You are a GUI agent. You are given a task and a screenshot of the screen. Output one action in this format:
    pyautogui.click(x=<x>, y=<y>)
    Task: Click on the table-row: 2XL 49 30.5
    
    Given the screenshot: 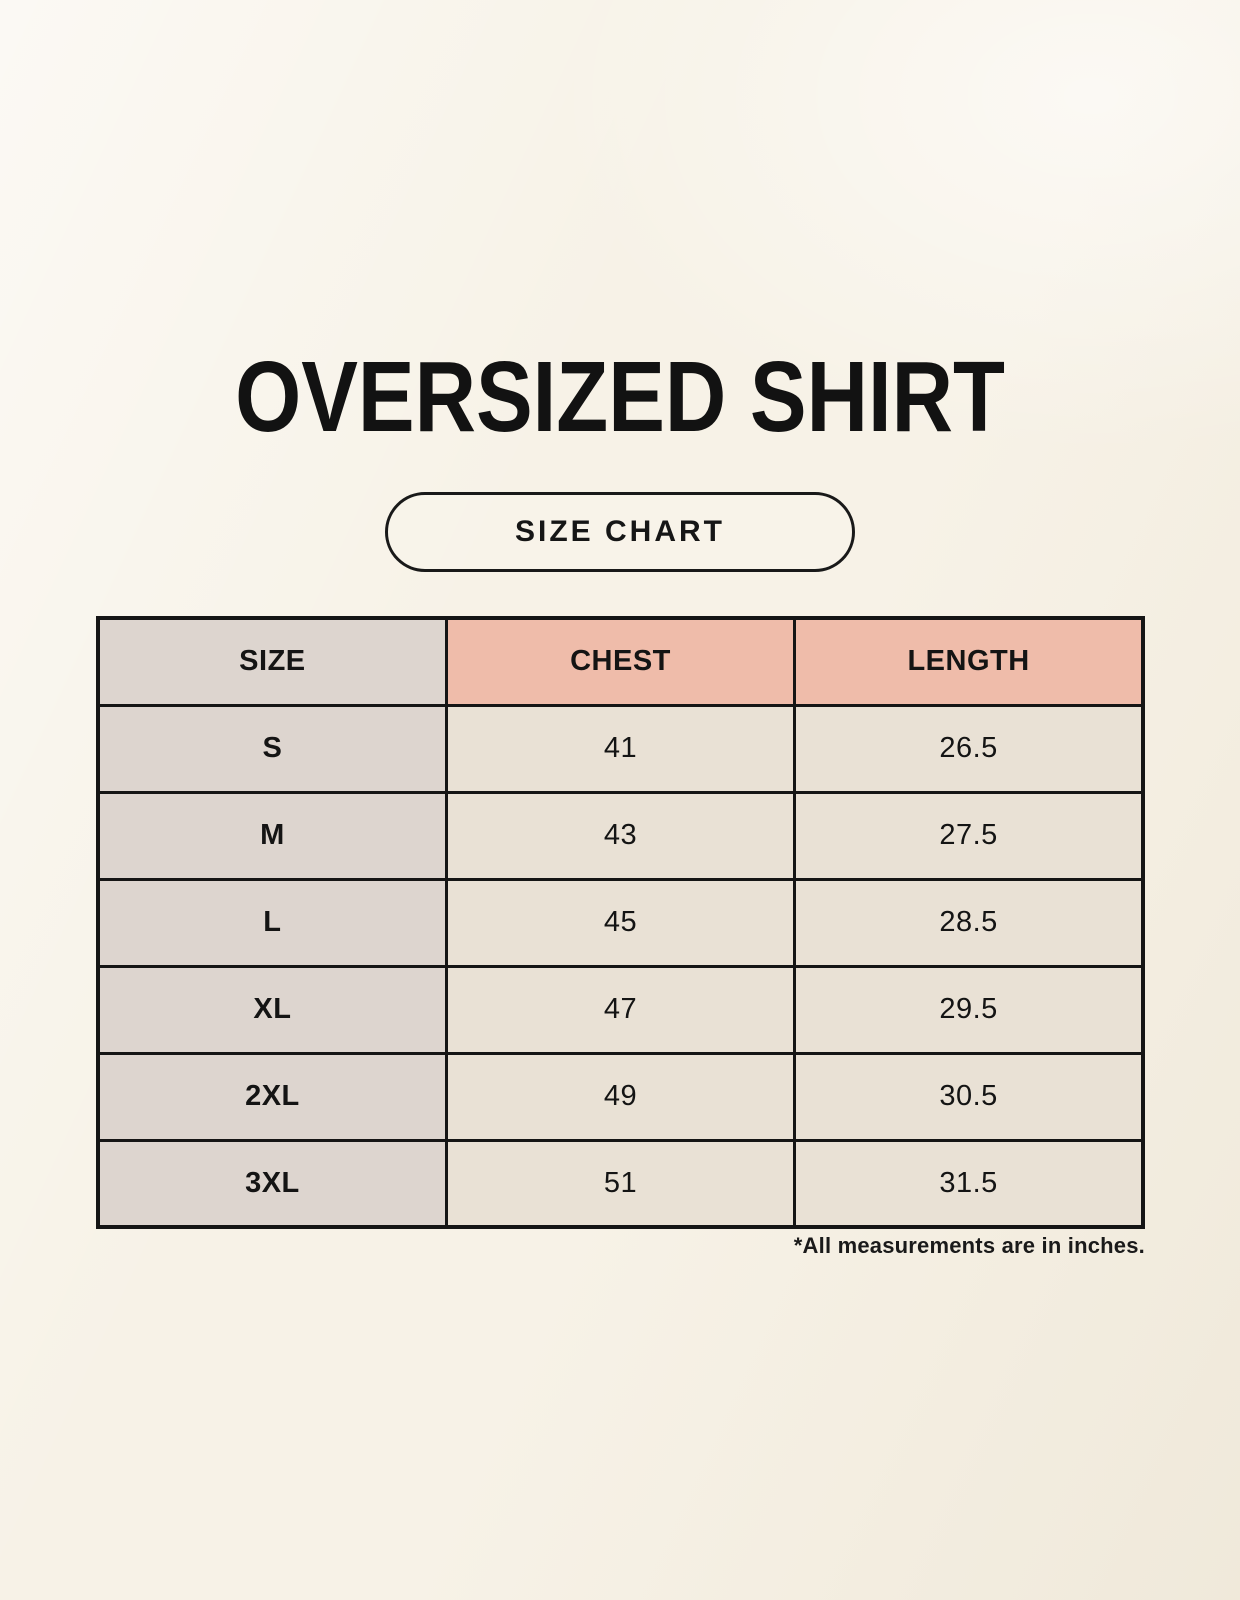 What is the action you would take?
    pyautogui.click(x=620, y=1096)
    